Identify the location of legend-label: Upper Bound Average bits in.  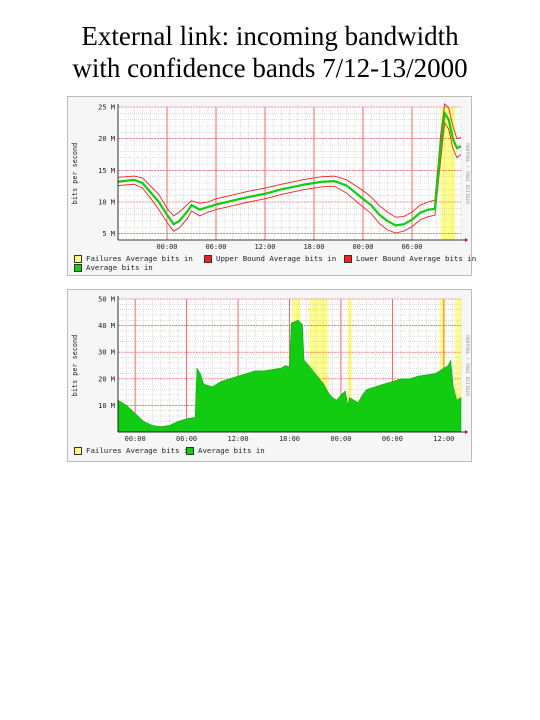
(276, 258).